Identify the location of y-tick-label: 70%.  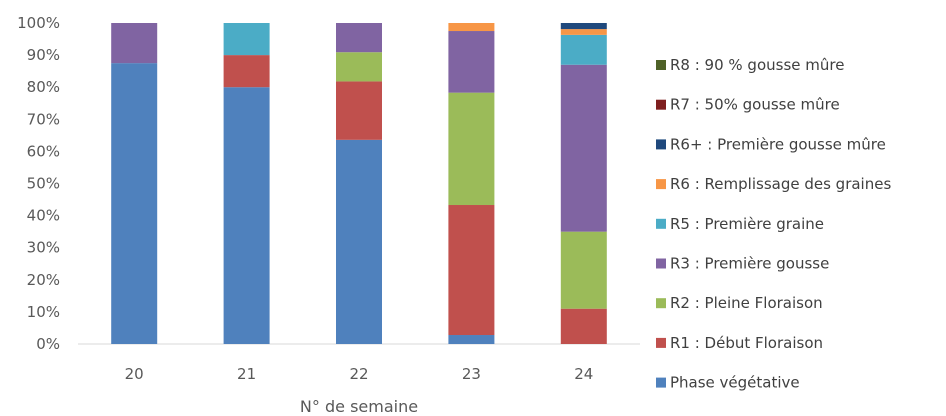
(43, 119).